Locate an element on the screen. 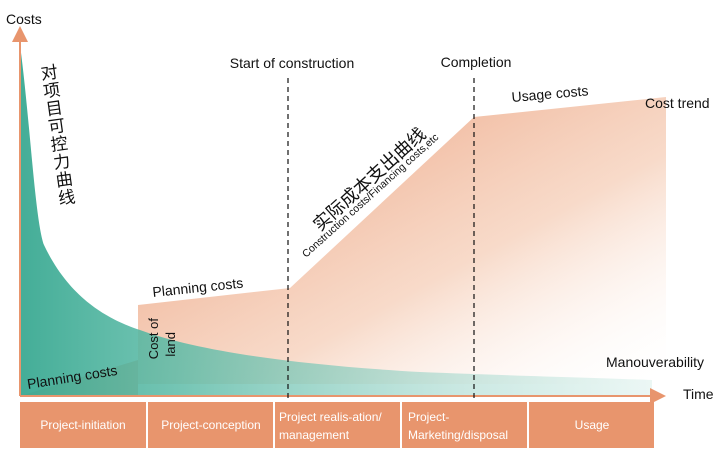  y-axis-label: Costs is located at coordinates (24, 19).